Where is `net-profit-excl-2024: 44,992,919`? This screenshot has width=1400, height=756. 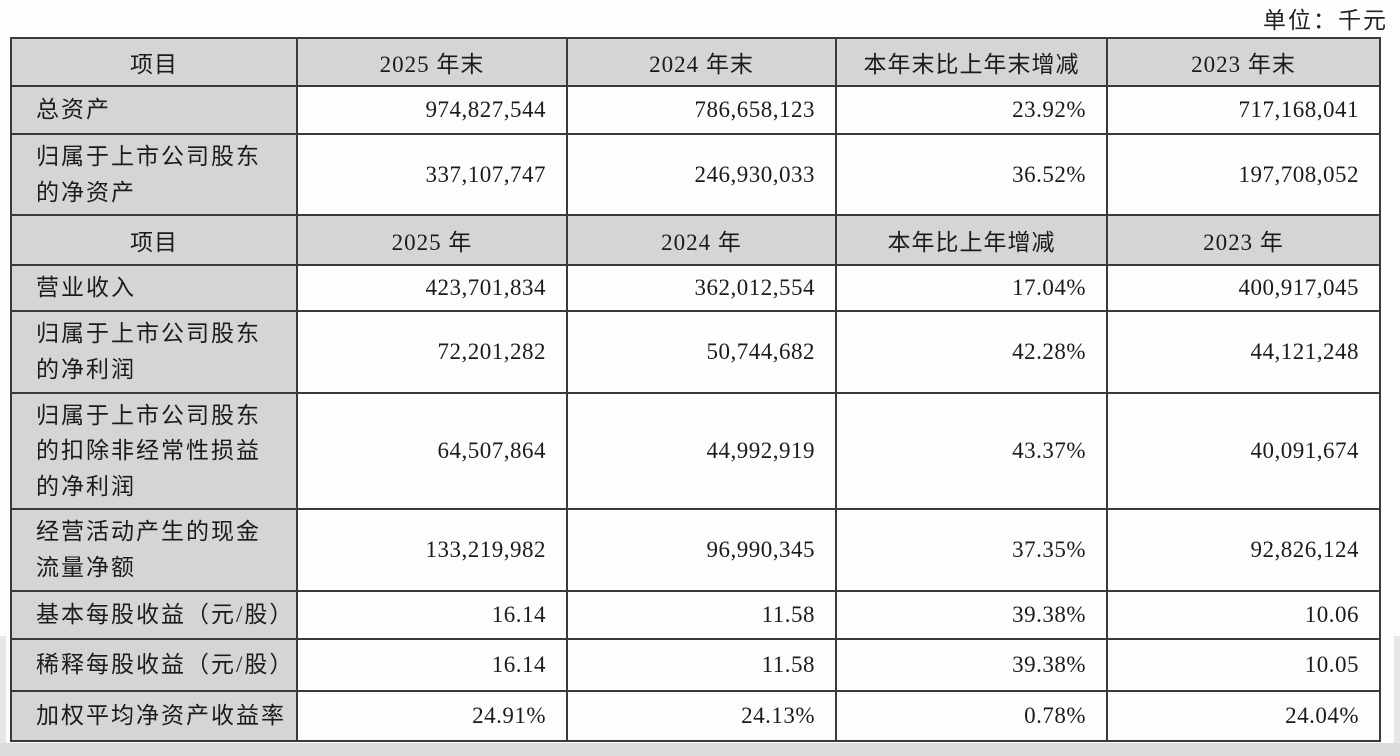
net-profit-excl-2024: 44,992,919 is located at coordinates (701, 451).